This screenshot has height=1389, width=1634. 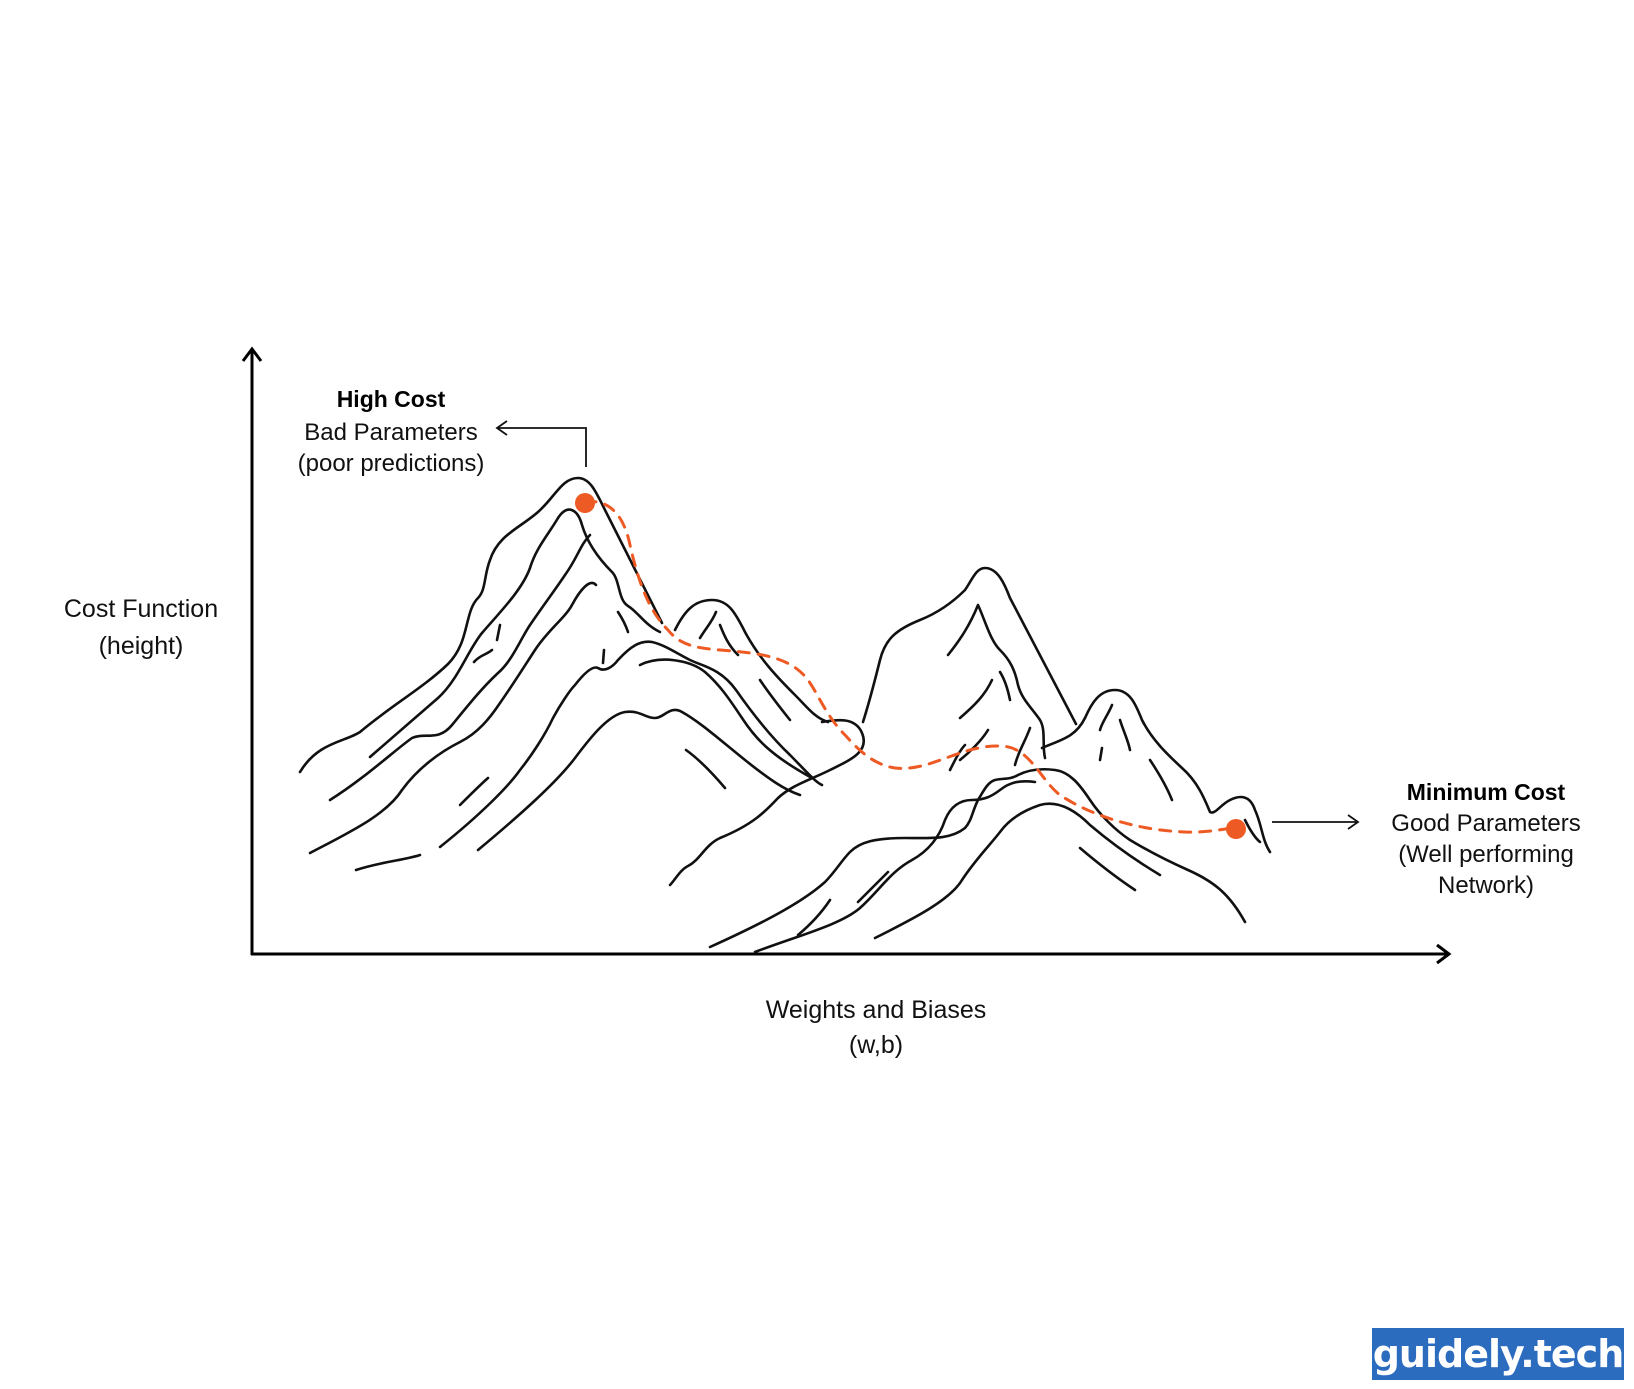 I want to click on right-peak-base, so click(x=977, y=858).